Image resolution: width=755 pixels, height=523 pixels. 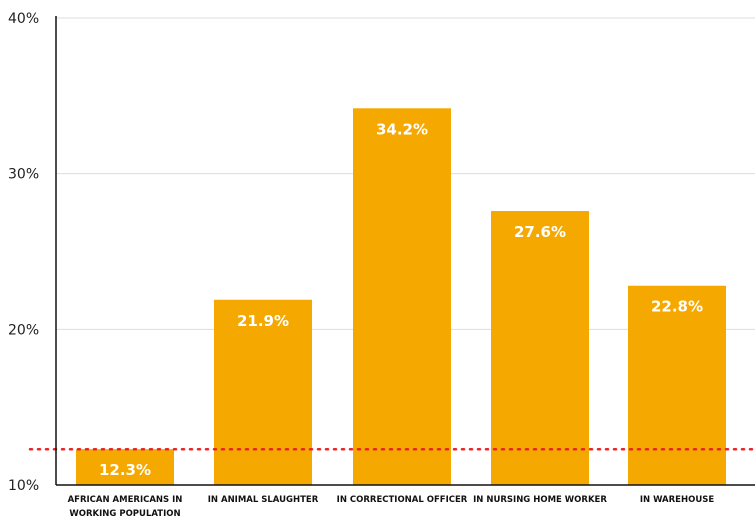 What do you see at coordinates (125, 507) in the screenshot?
I see `x-category-label: AFRICAN AMERICANS IN WORKING POPULATION` at bounding box center [125, 507].